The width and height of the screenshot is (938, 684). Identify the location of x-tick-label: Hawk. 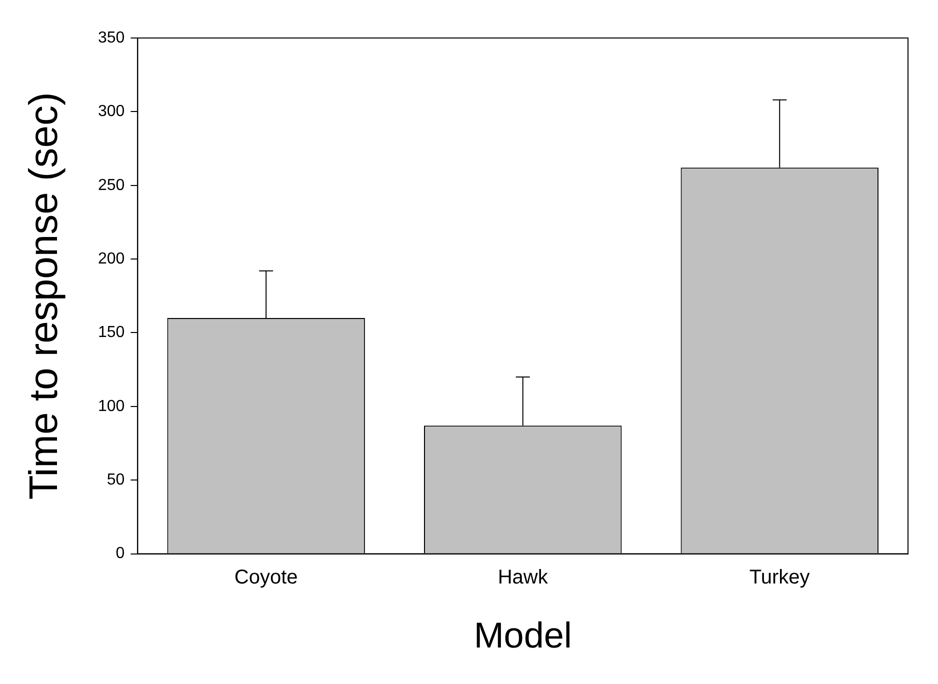
(523, 577).